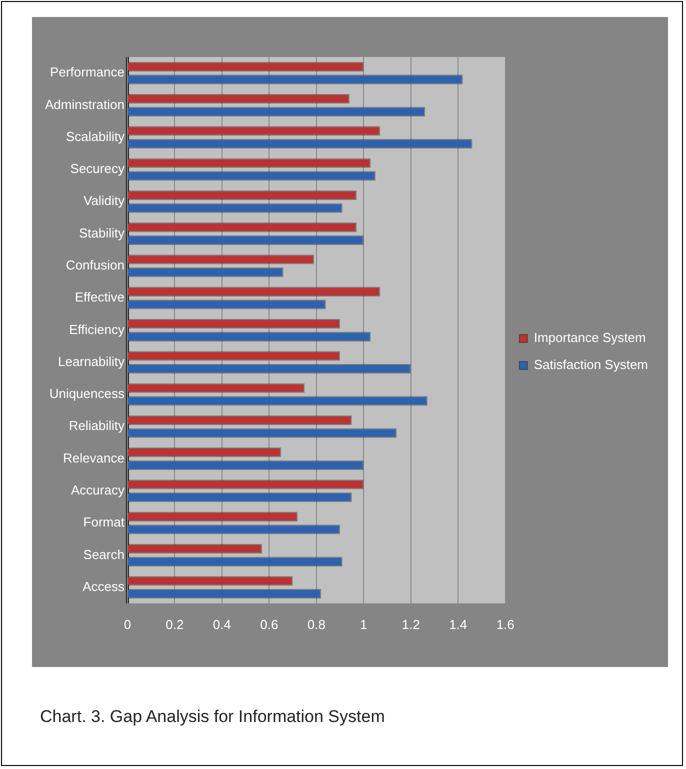 The image size is (686, 769). What do you see at coordinates (458, 624) in the screenshot?
I see `x-tick-label: 1.4` at bounding box center [458, 624].